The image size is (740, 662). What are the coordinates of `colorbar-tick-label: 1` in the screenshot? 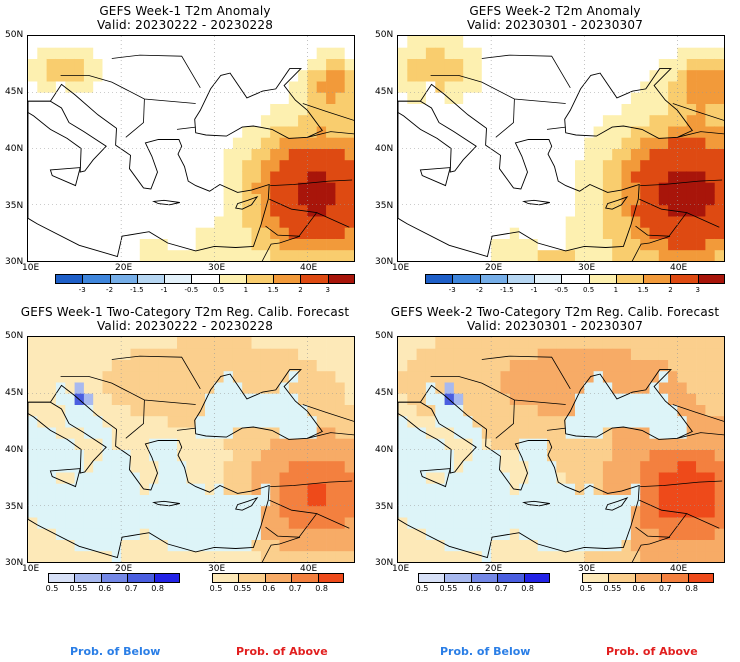 It's located at (616, 290).